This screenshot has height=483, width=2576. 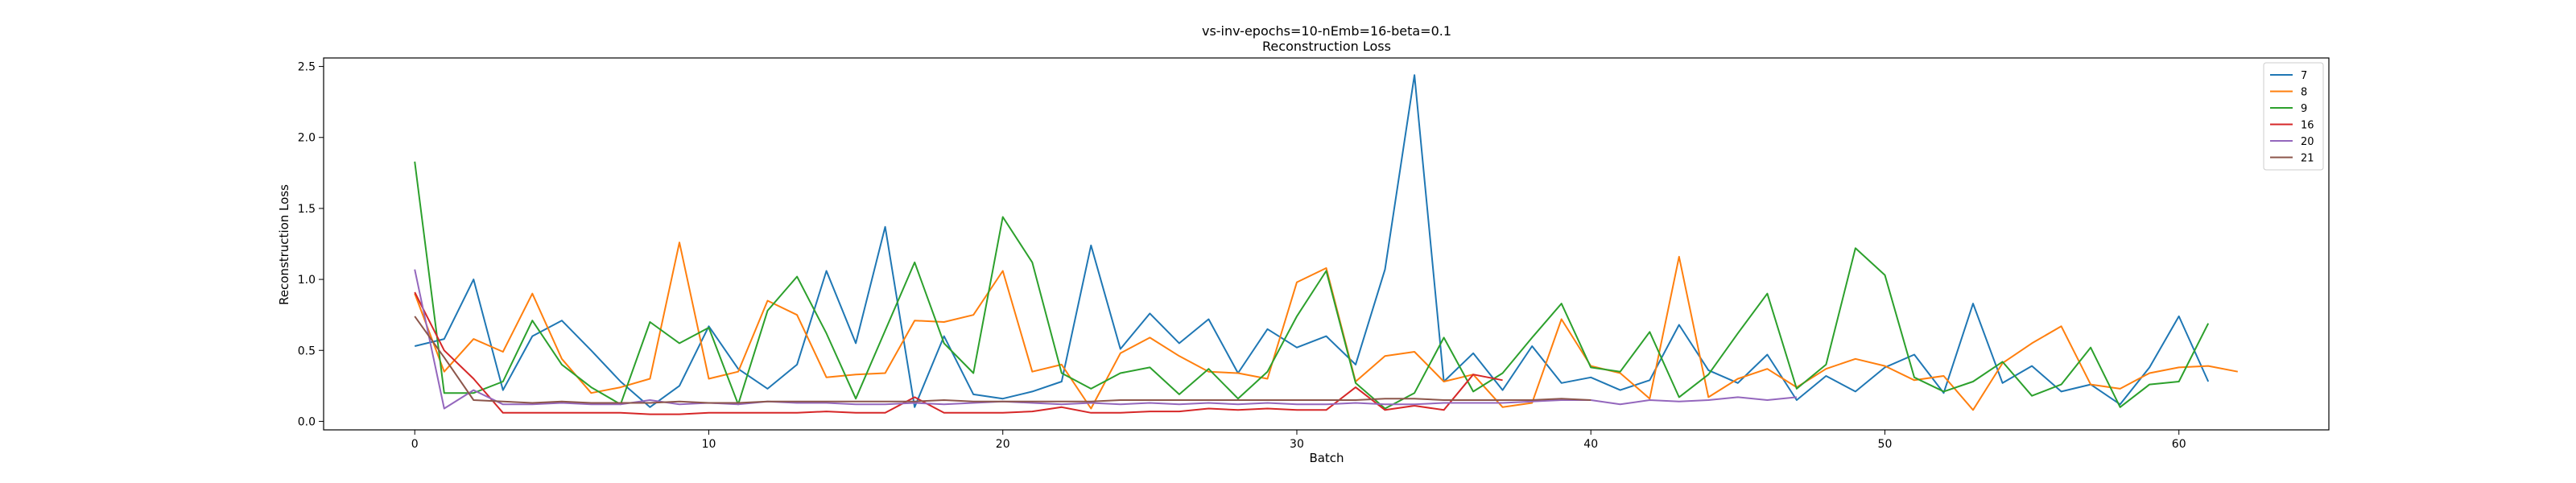 I want to click on x-tick-label: 0, so click(x=415, y=444).